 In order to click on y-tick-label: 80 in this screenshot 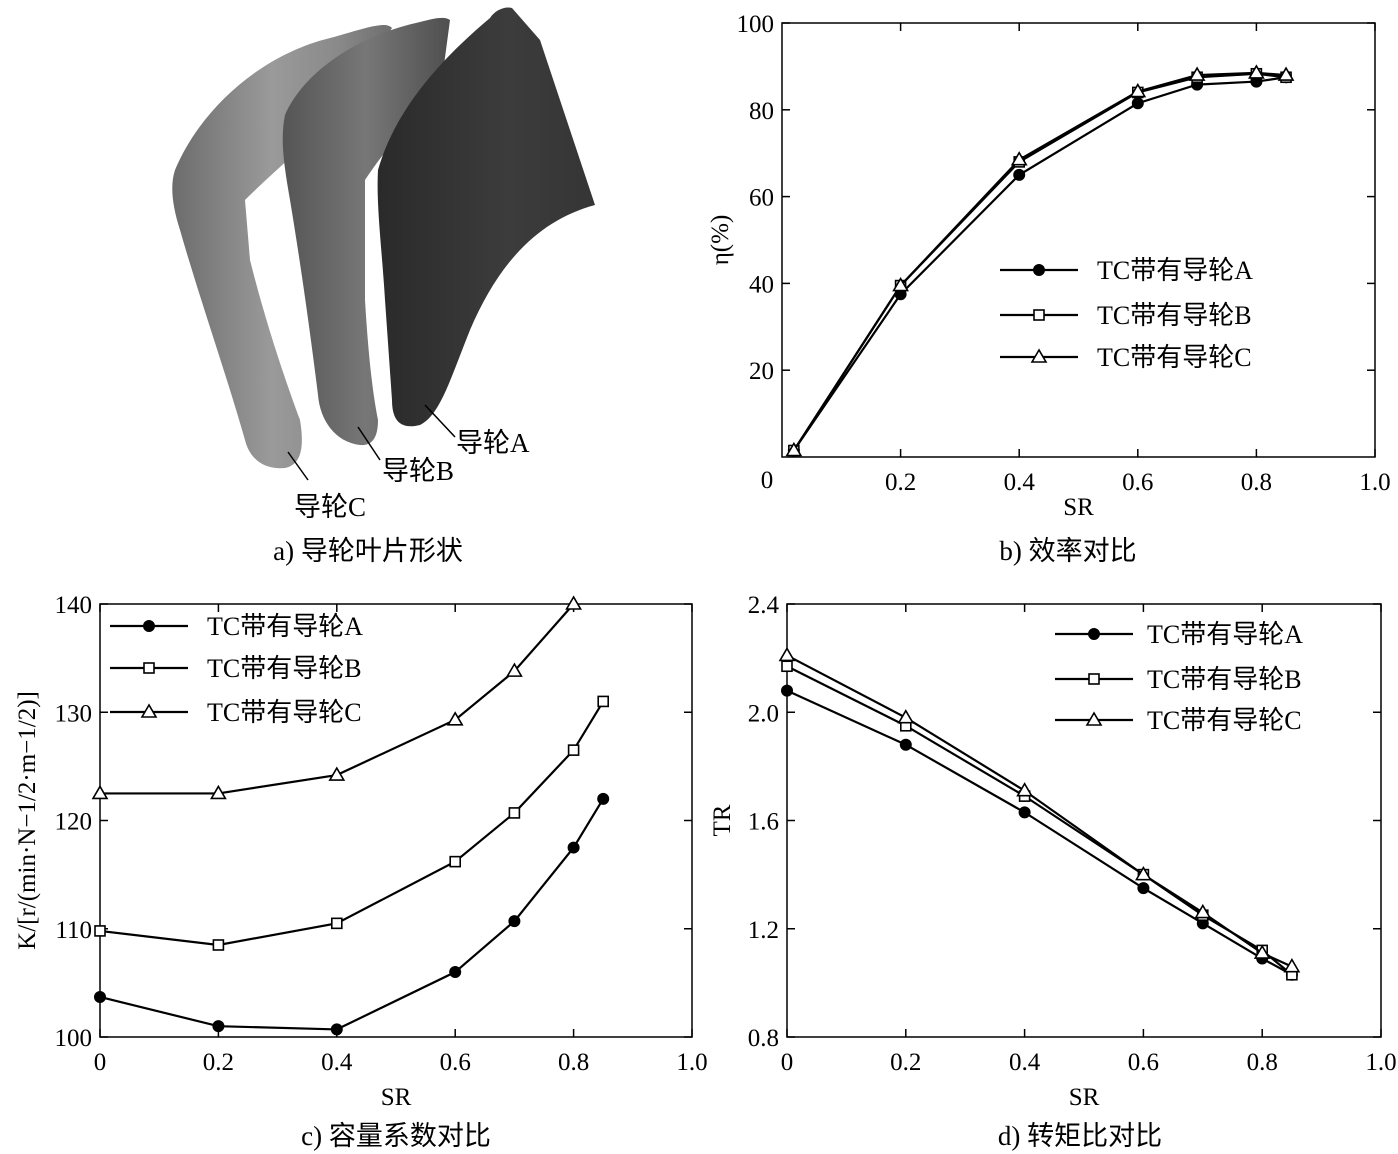, I will do `click(761, 111)`.